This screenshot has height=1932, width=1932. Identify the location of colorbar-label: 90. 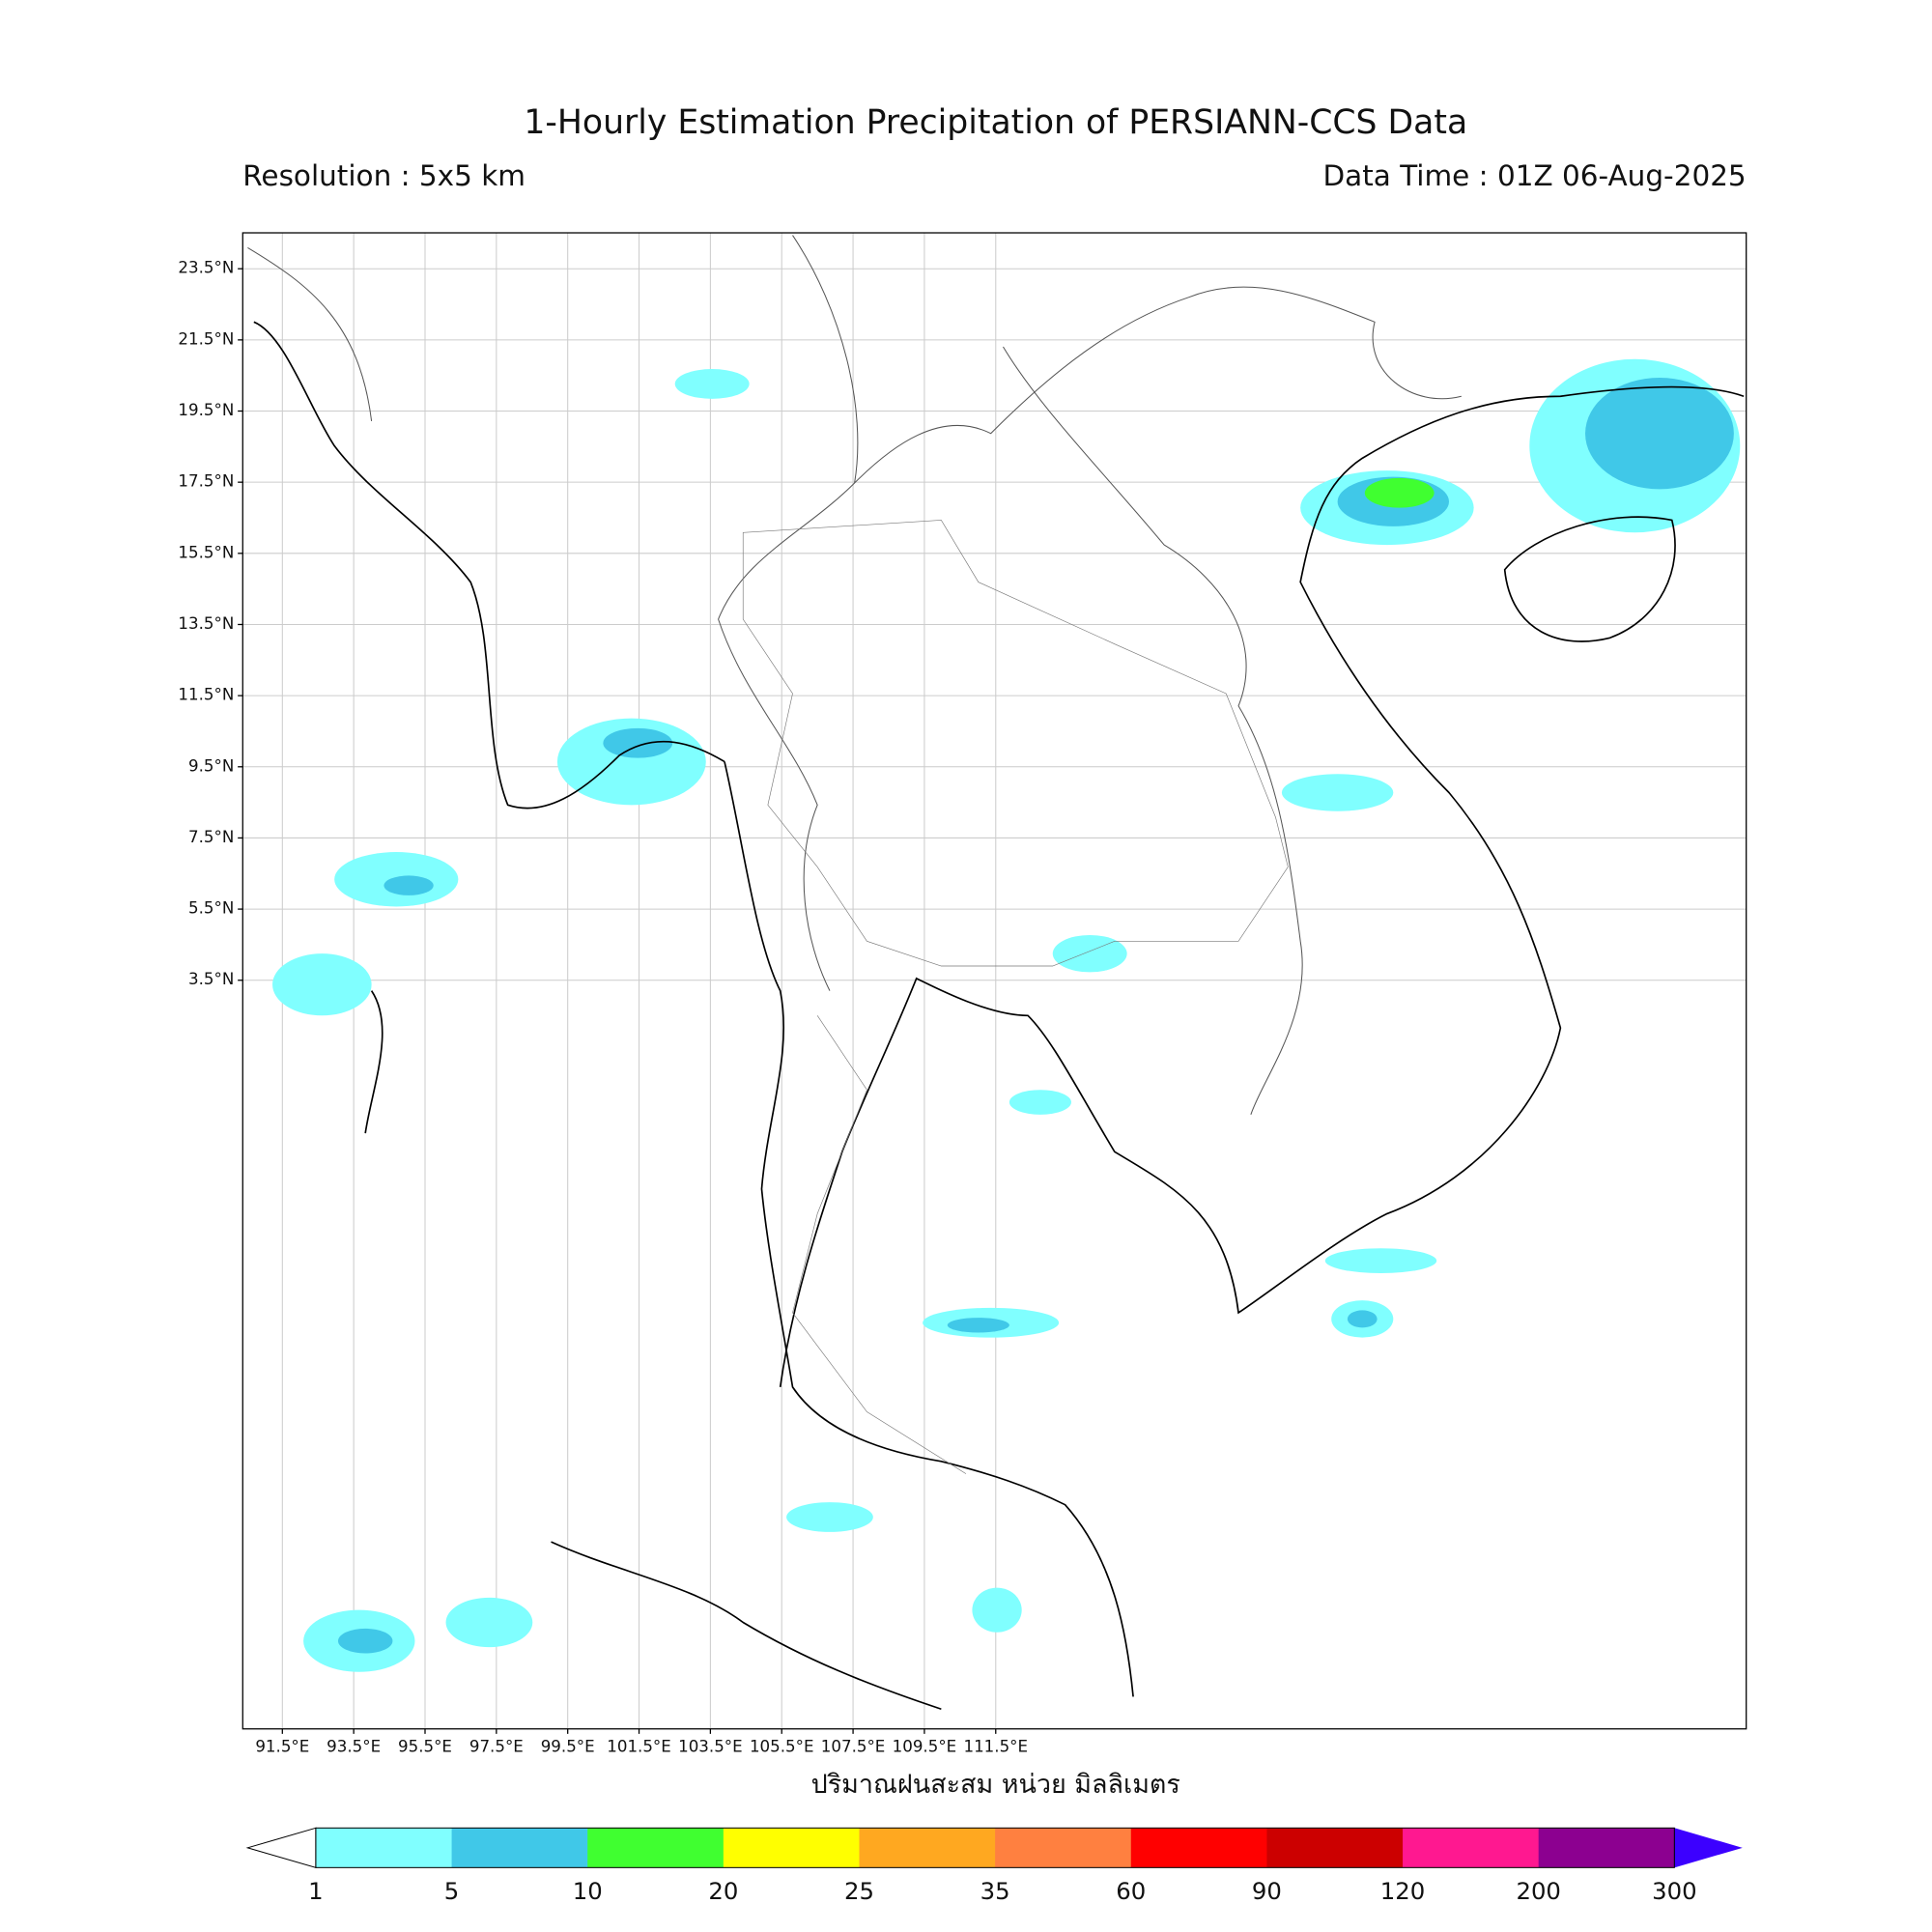
(1267, 1891).